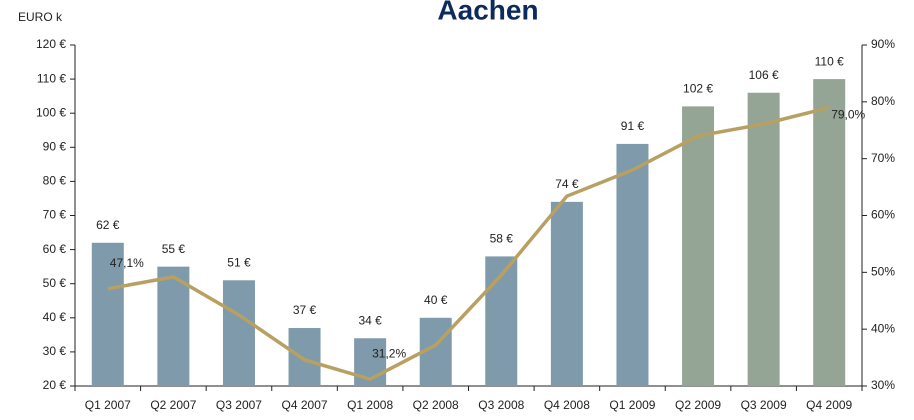  Describe the element at coordinates (55, 385) in the screenshot. I see `y-tick-label: 20 €` at that location.